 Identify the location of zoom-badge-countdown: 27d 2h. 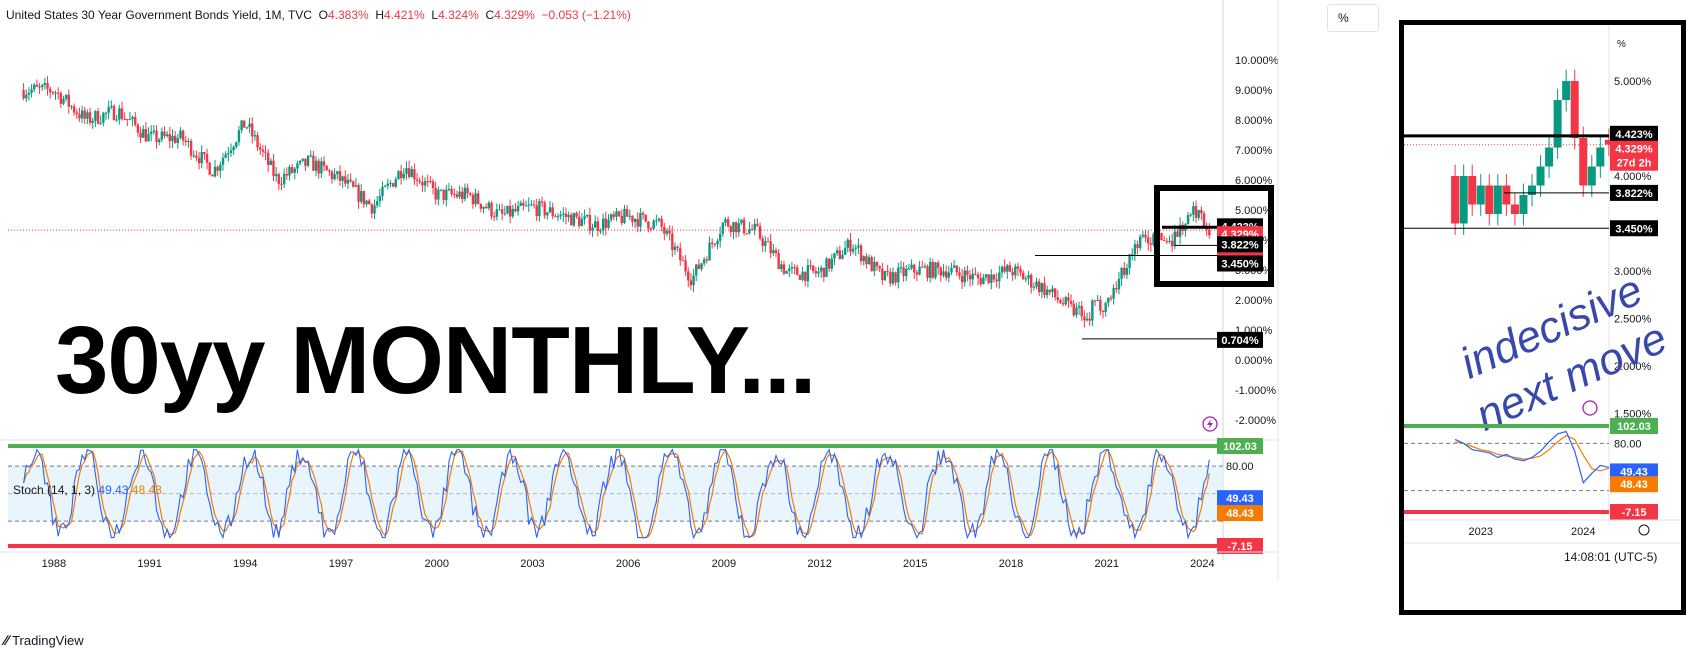
(1634, 164).